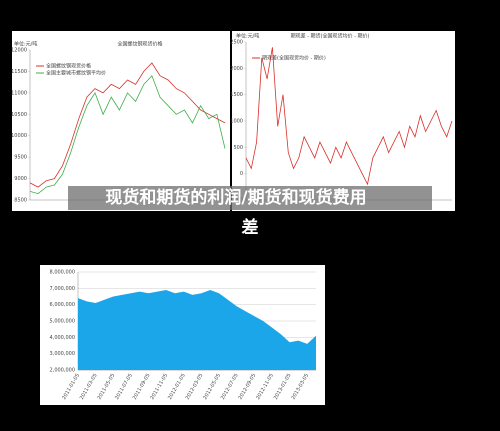 The width and height of the screenshot is (500, 431). Describe the element at coordinates (68, 66) in the screenshot. I see `legend-label: 全国螺纹钢现货价格` at that location.